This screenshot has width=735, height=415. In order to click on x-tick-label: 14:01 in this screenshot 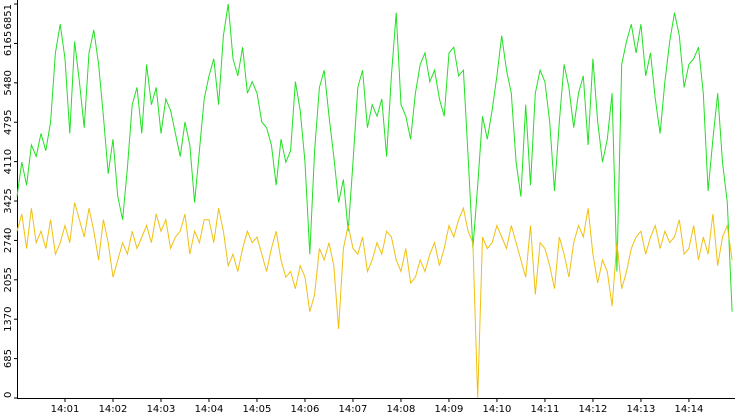, I will do `click(65, 409)`.